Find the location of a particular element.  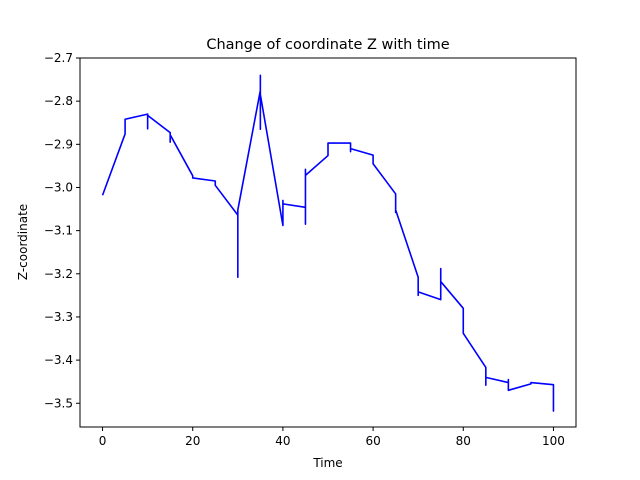

y-tick-label: −3.5 is located at coordinates (58, 403).